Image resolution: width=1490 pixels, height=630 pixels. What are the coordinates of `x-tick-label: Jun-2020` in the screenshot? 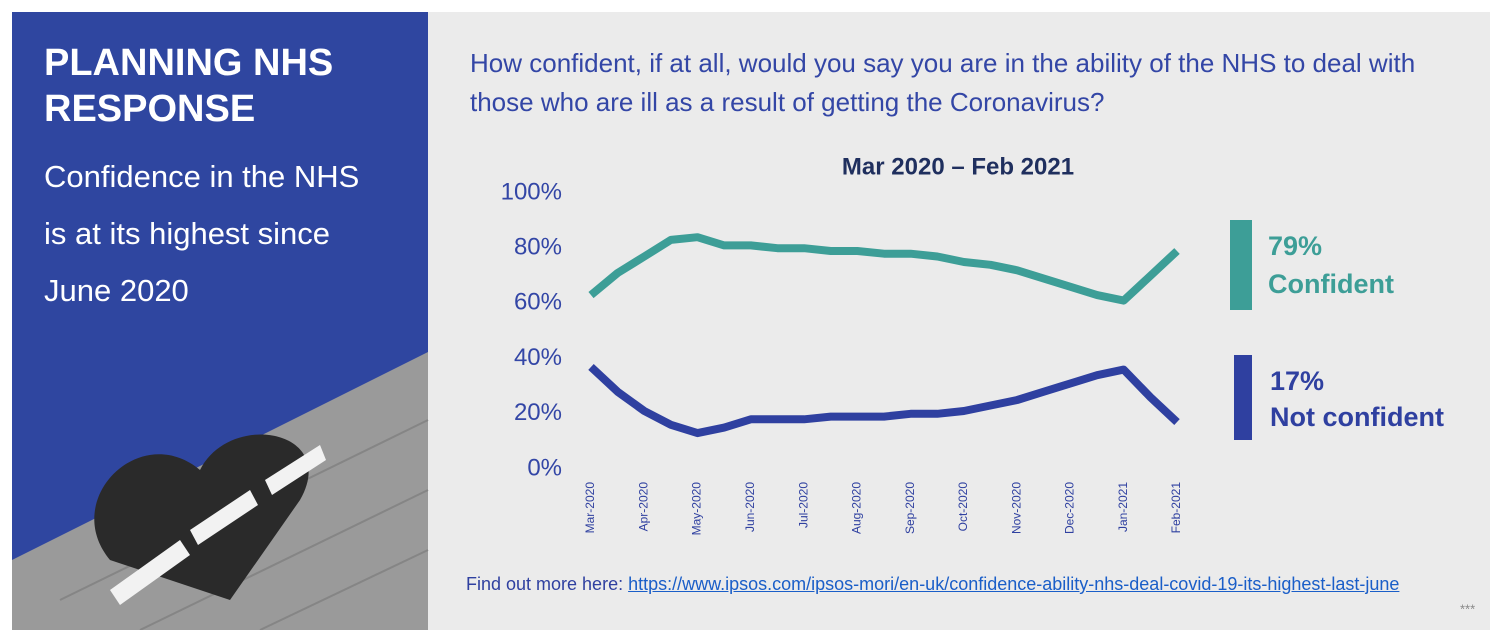 It's located at (750, 507).